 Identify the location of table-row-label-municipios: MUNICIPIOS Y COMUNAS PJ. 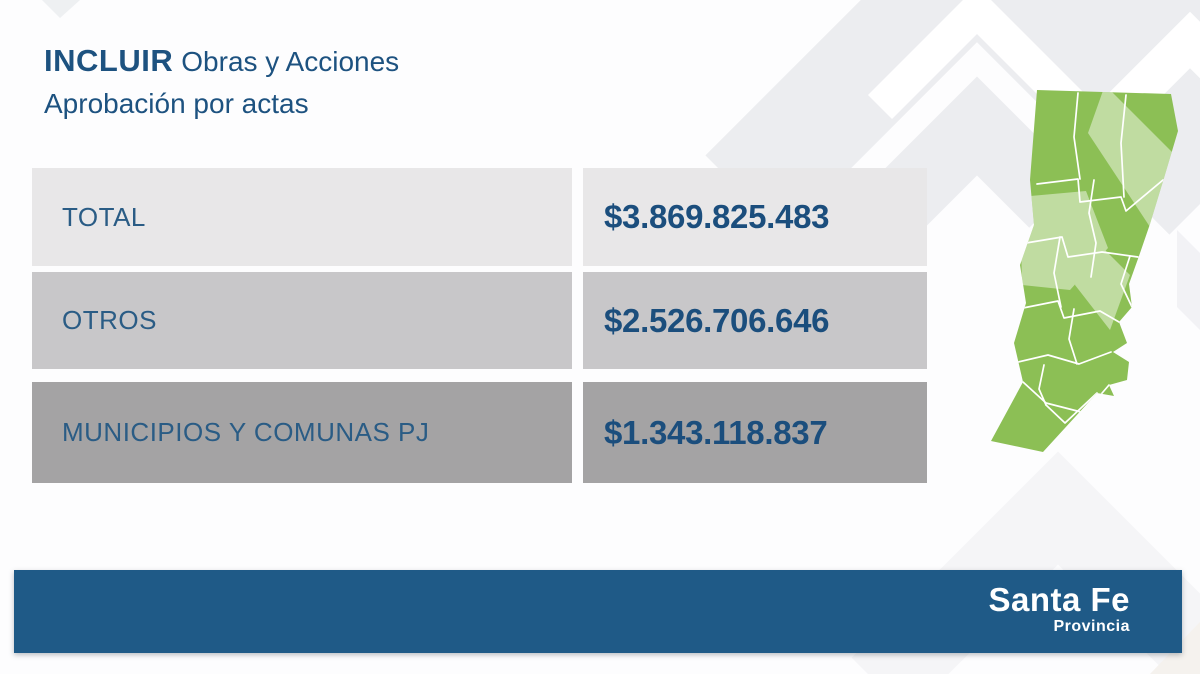
(302, 432).